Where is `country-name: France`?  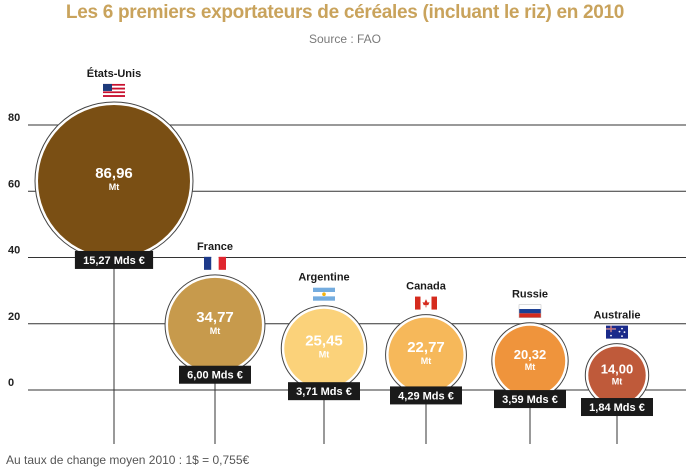
country-name: France is located at coordinates (215, 247).